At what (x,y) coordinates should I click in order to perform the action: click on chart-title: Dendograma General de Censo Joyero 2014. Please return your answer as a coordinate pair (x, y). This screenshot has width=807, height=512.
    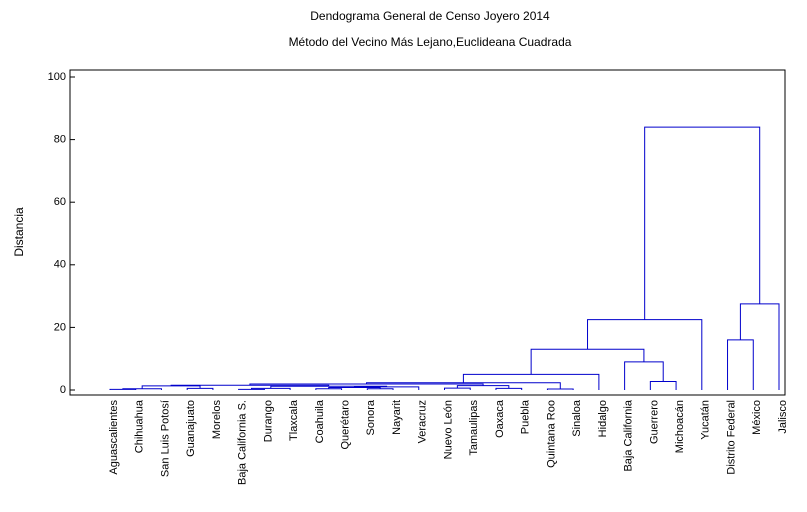
    Looking at the image, I should click on (430, 16).